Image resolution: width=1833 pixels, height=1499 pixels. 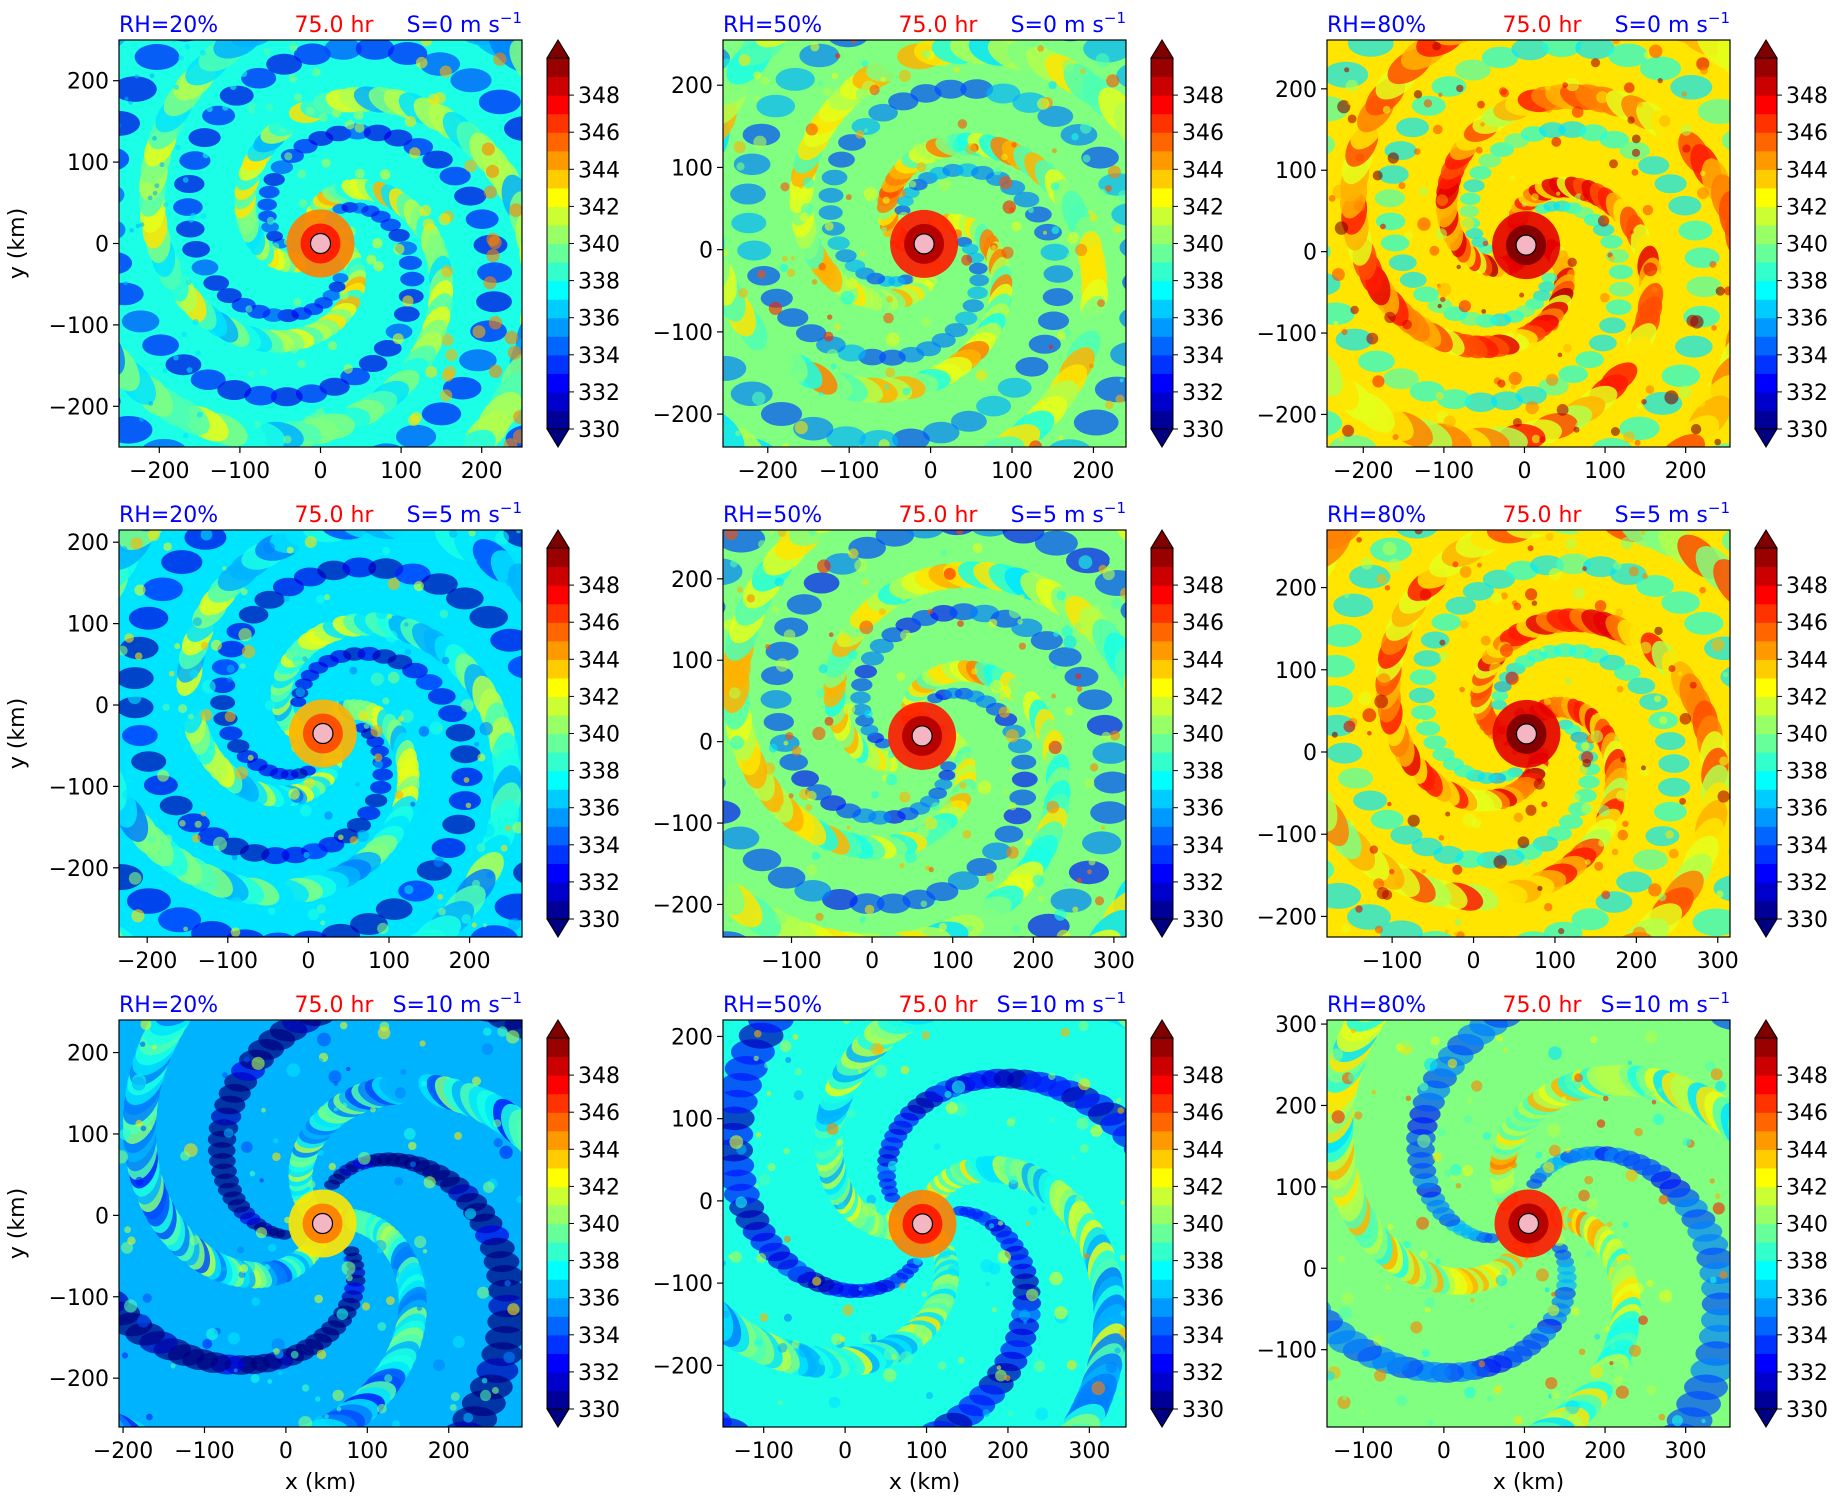 What do you see at coordinates (599, 846) in the screenshot?
I see `colorbar-tick-label: 334` at bounding box center [599, 846].